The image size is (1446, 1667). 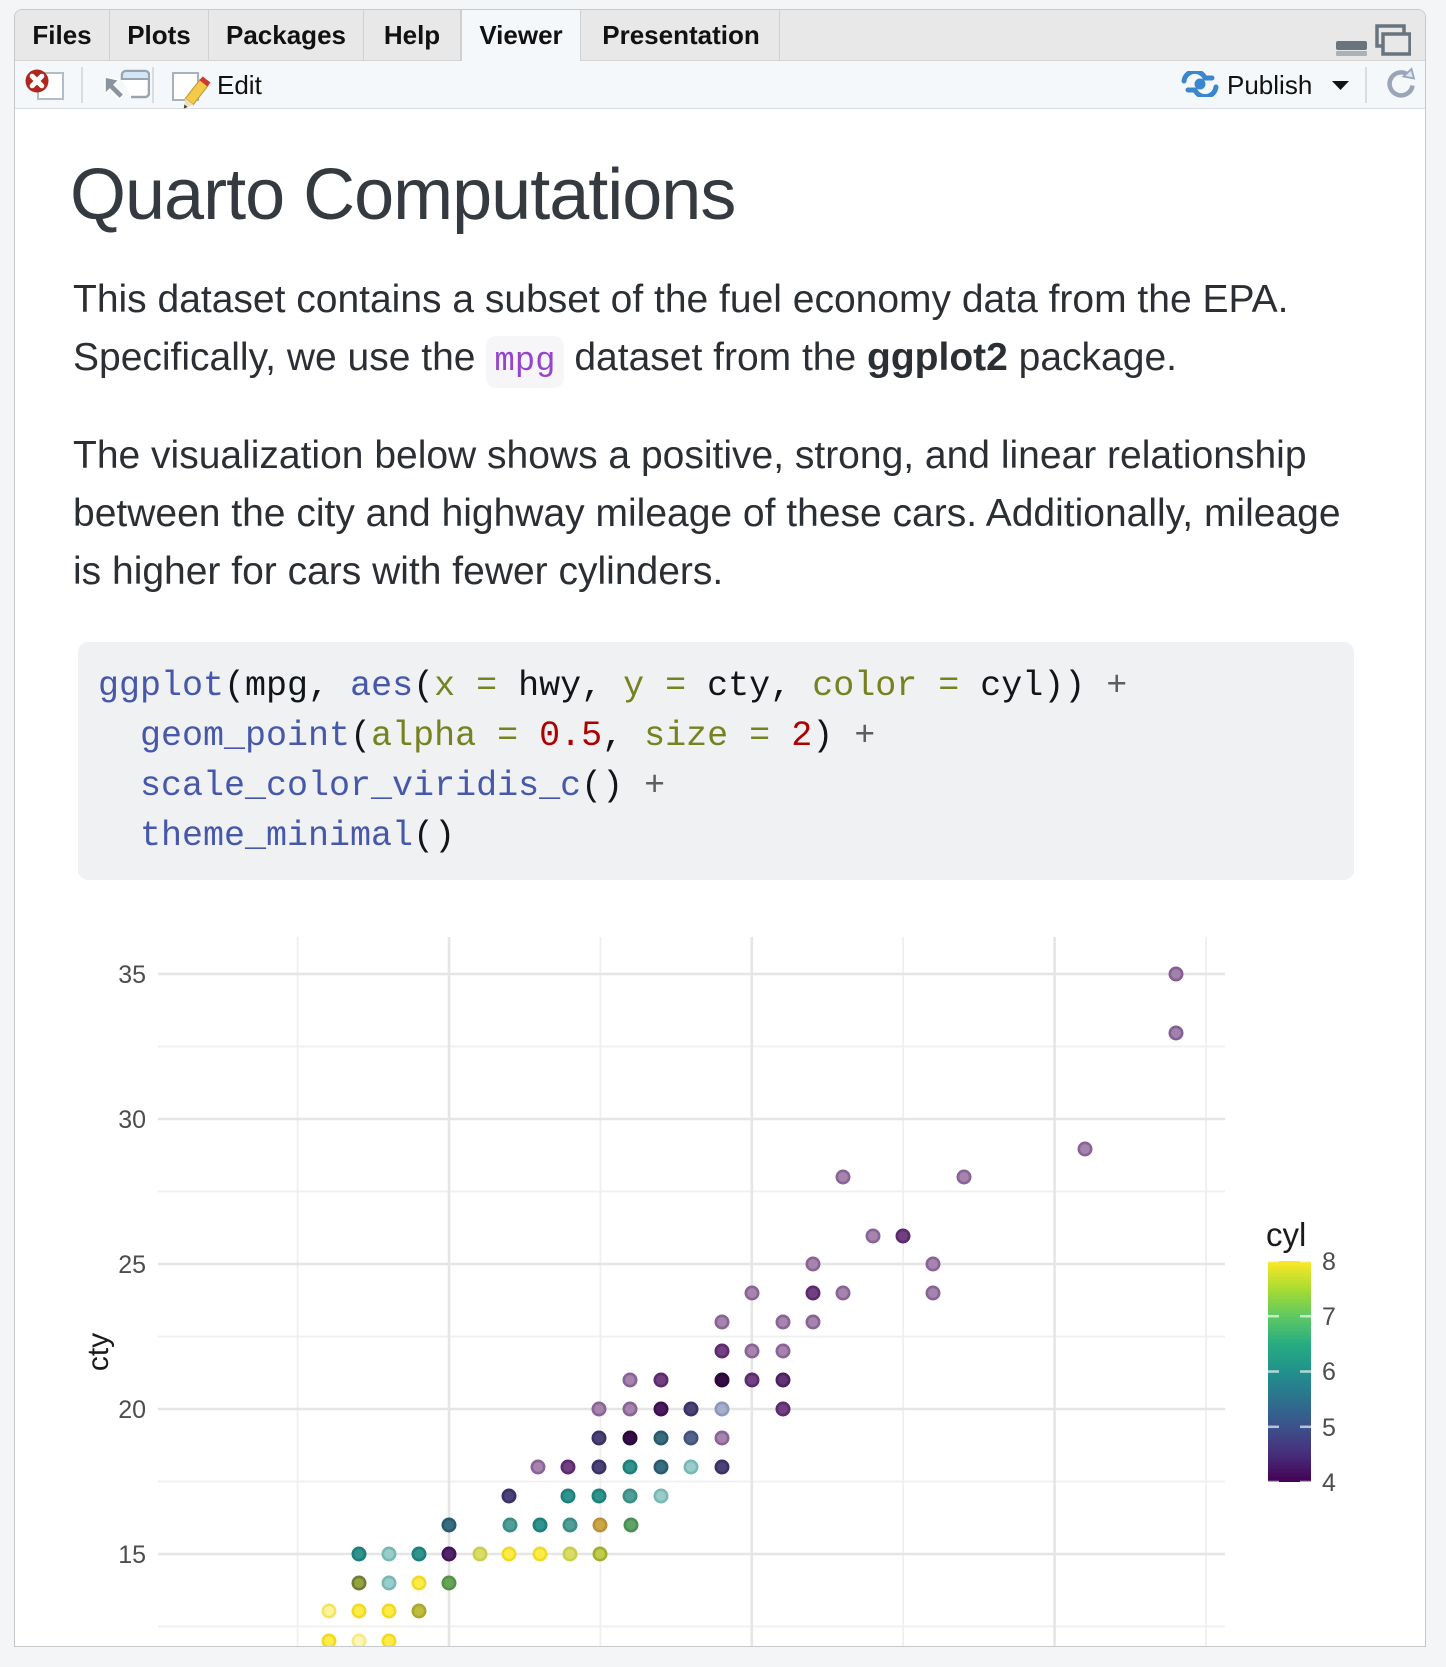 I want to click on svg-text: 8, so click(x=1329, y=1262).